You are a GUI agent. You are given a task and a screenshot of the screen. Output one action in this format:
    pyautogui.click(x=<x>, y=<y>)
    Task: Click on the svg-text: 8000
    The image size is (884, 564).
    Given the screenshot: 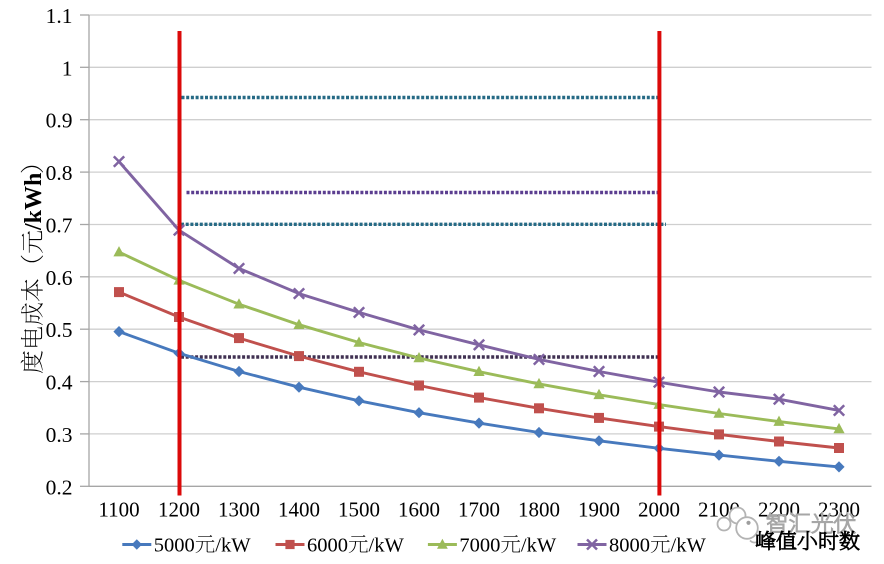 What is the action you would take?
    pyautogui.click(x=629, y=546)
    